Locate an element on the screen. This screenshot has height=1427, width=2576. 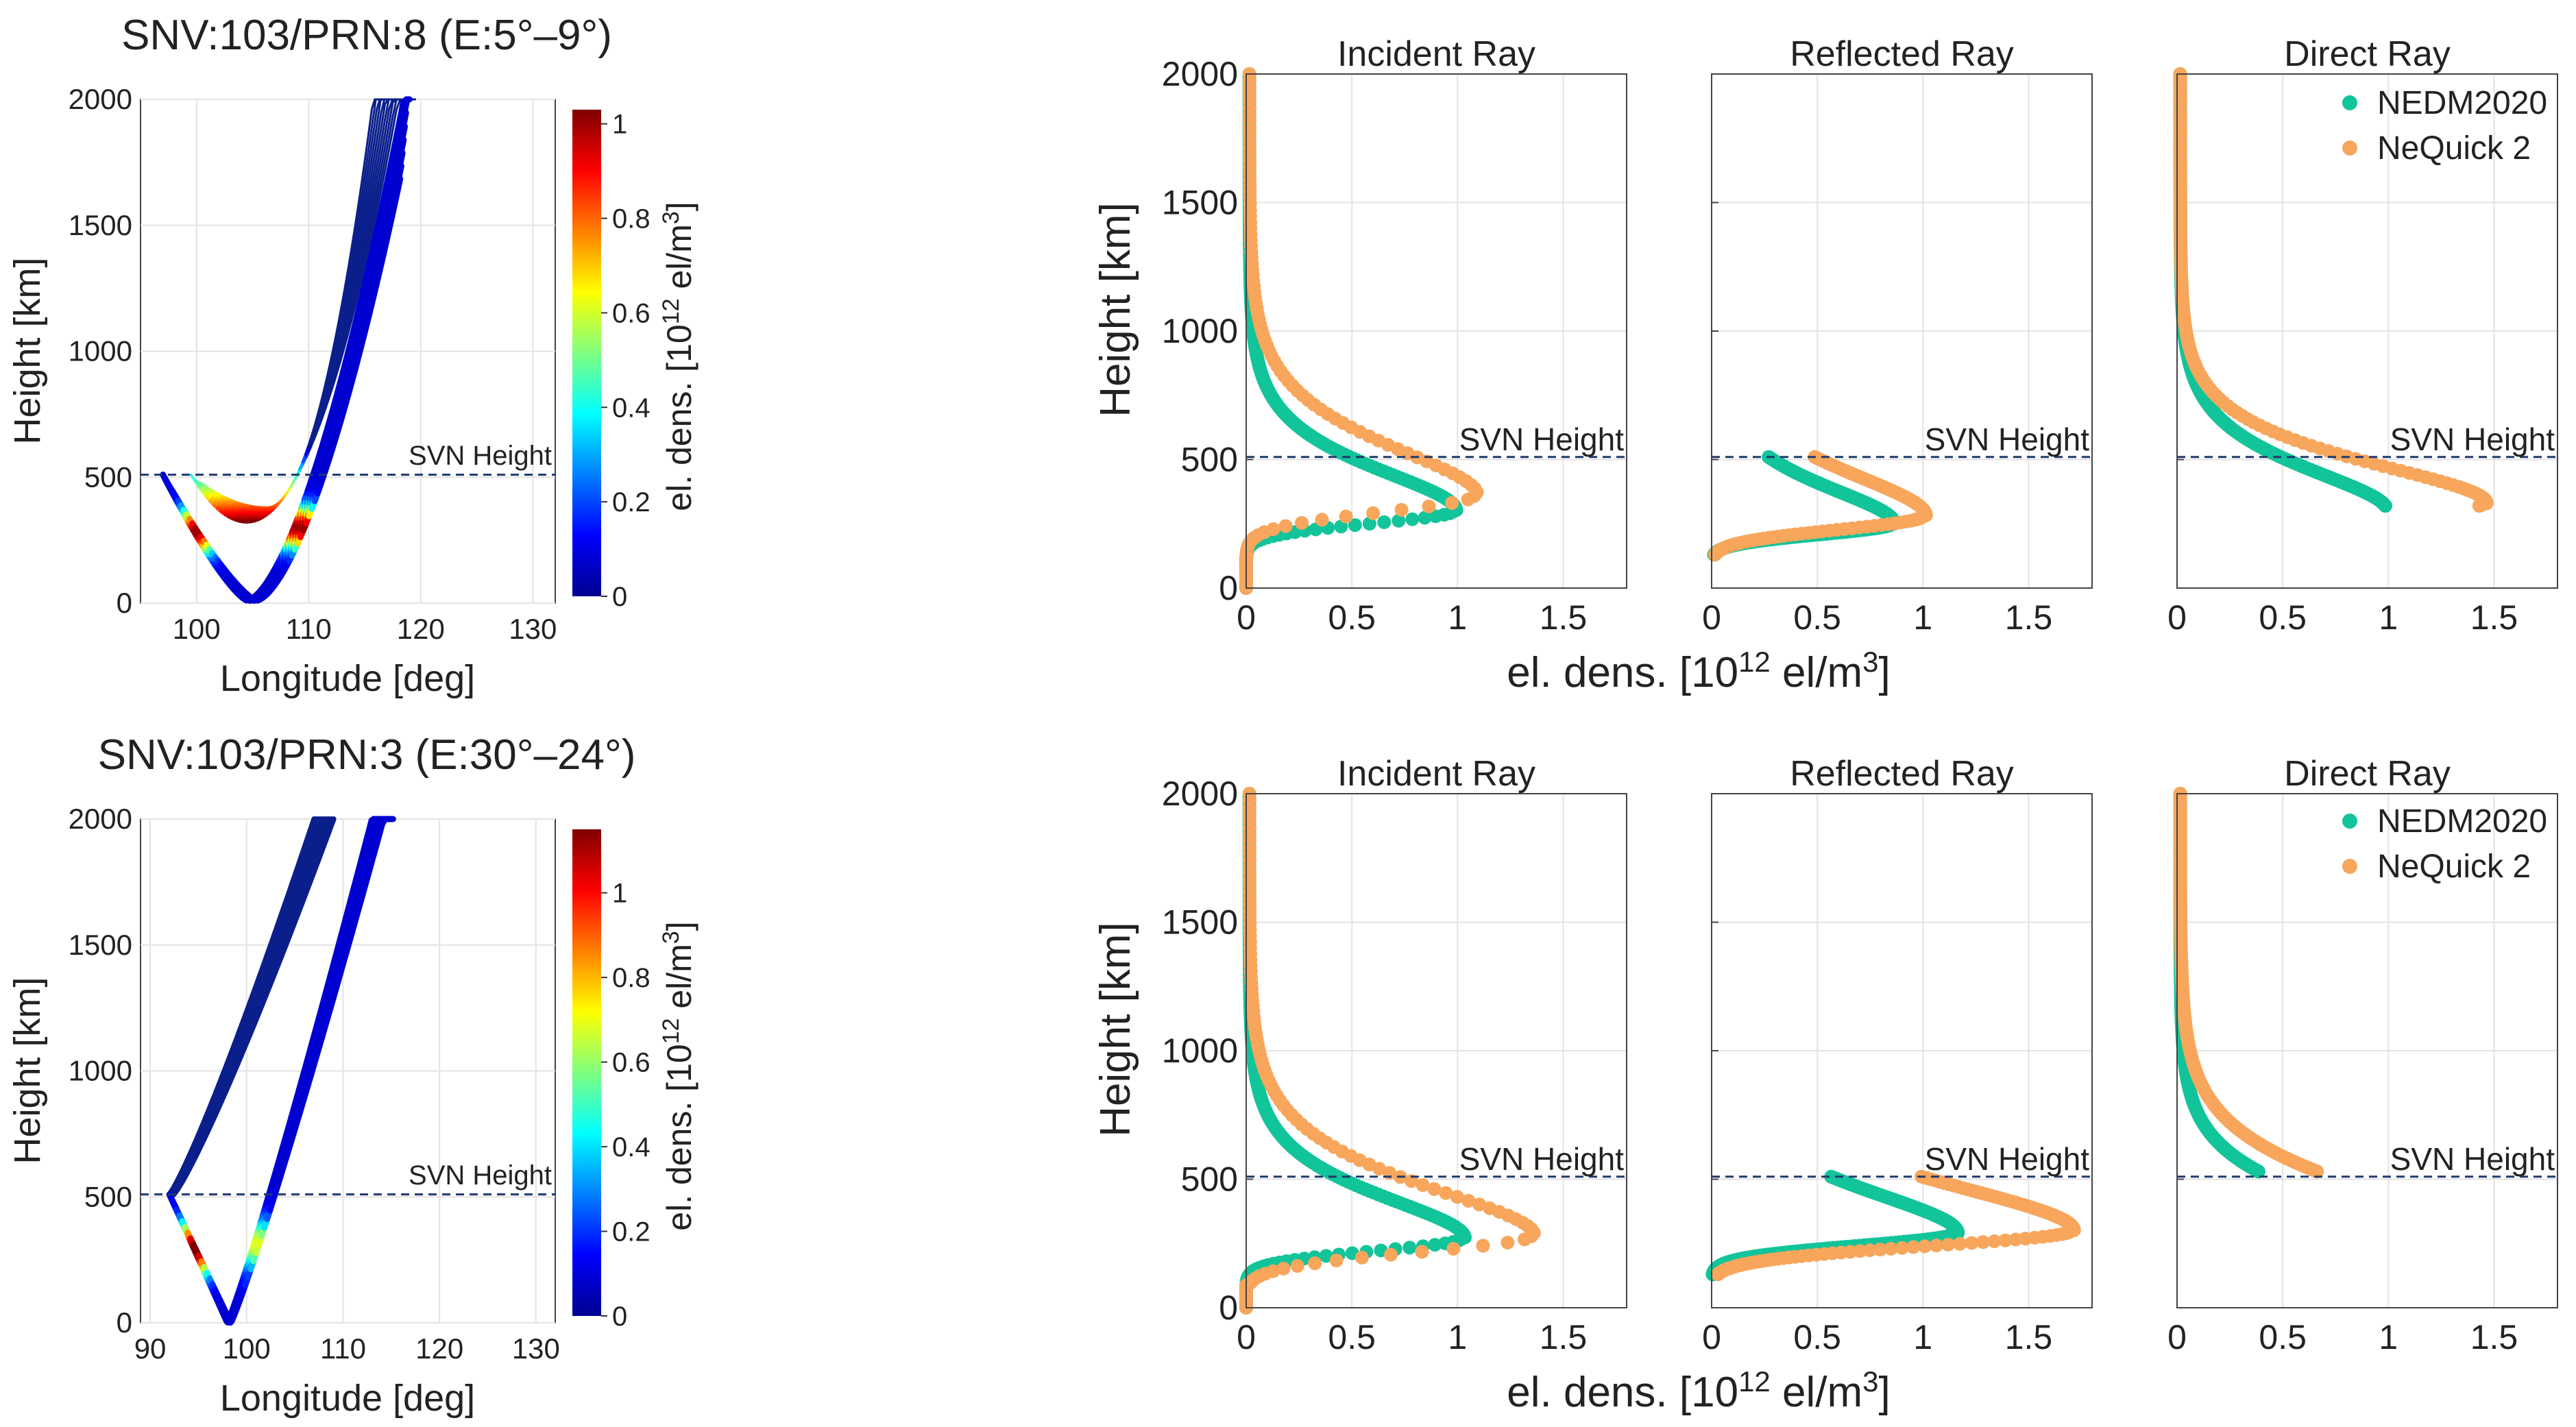
bm-cb-tick-label: 0.2 is located at coordinates (631, 1232).